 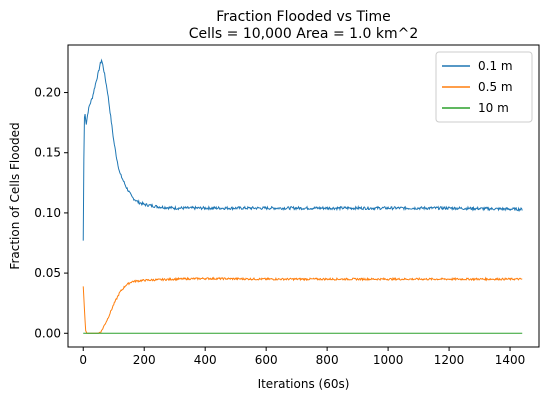 I want to click on x-tick-label: 0, so click(x=83, y=360).